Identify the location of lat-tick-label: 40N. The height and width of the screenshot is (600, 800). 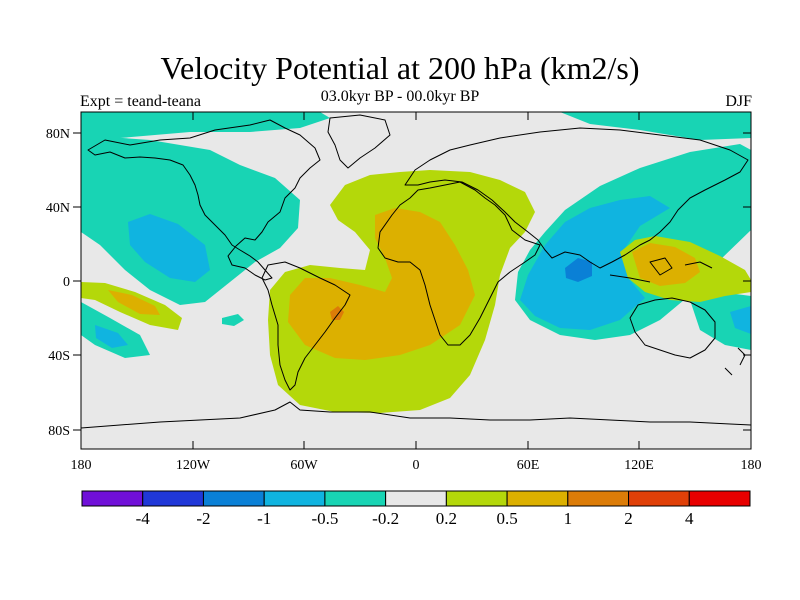
(58, 208).